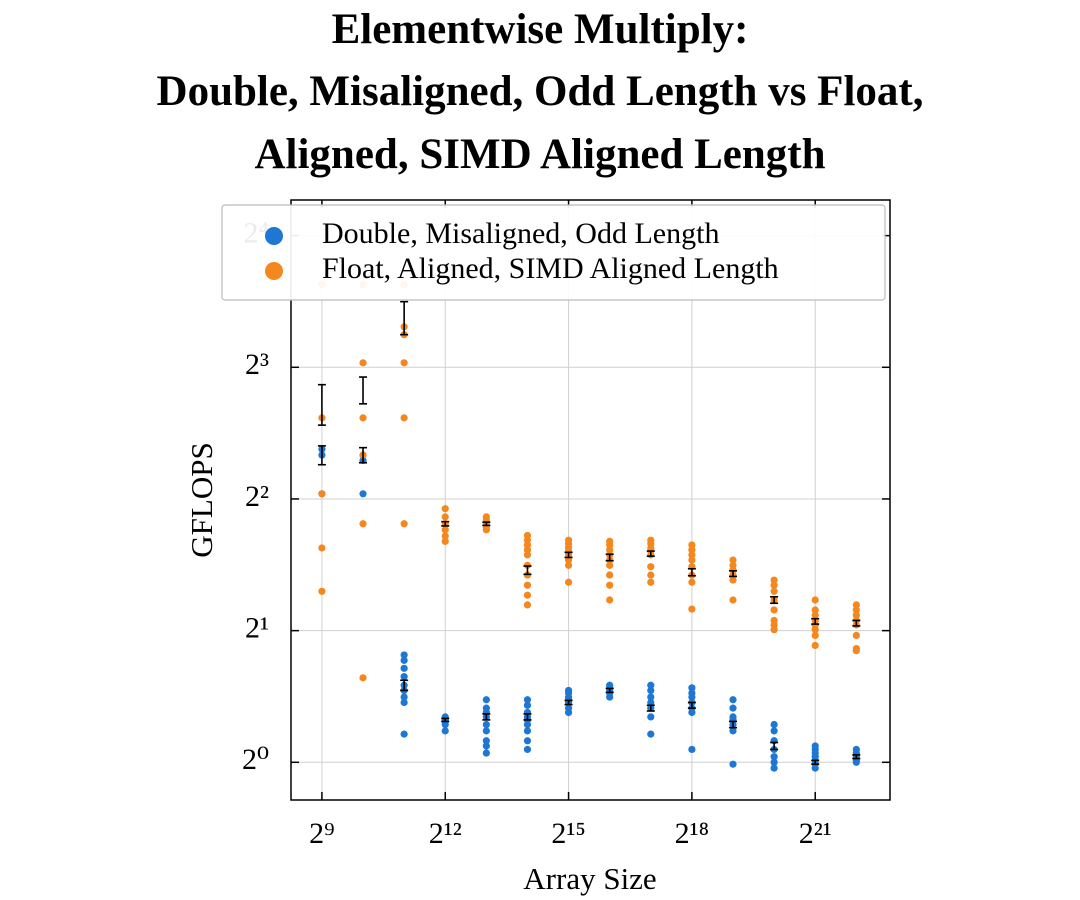  What do you see at coordinates (540, 91) in the screenshot?
I see `chart-title: Double, Misaligned, Odd Length vs Float,` at bounding box center [540, 91].